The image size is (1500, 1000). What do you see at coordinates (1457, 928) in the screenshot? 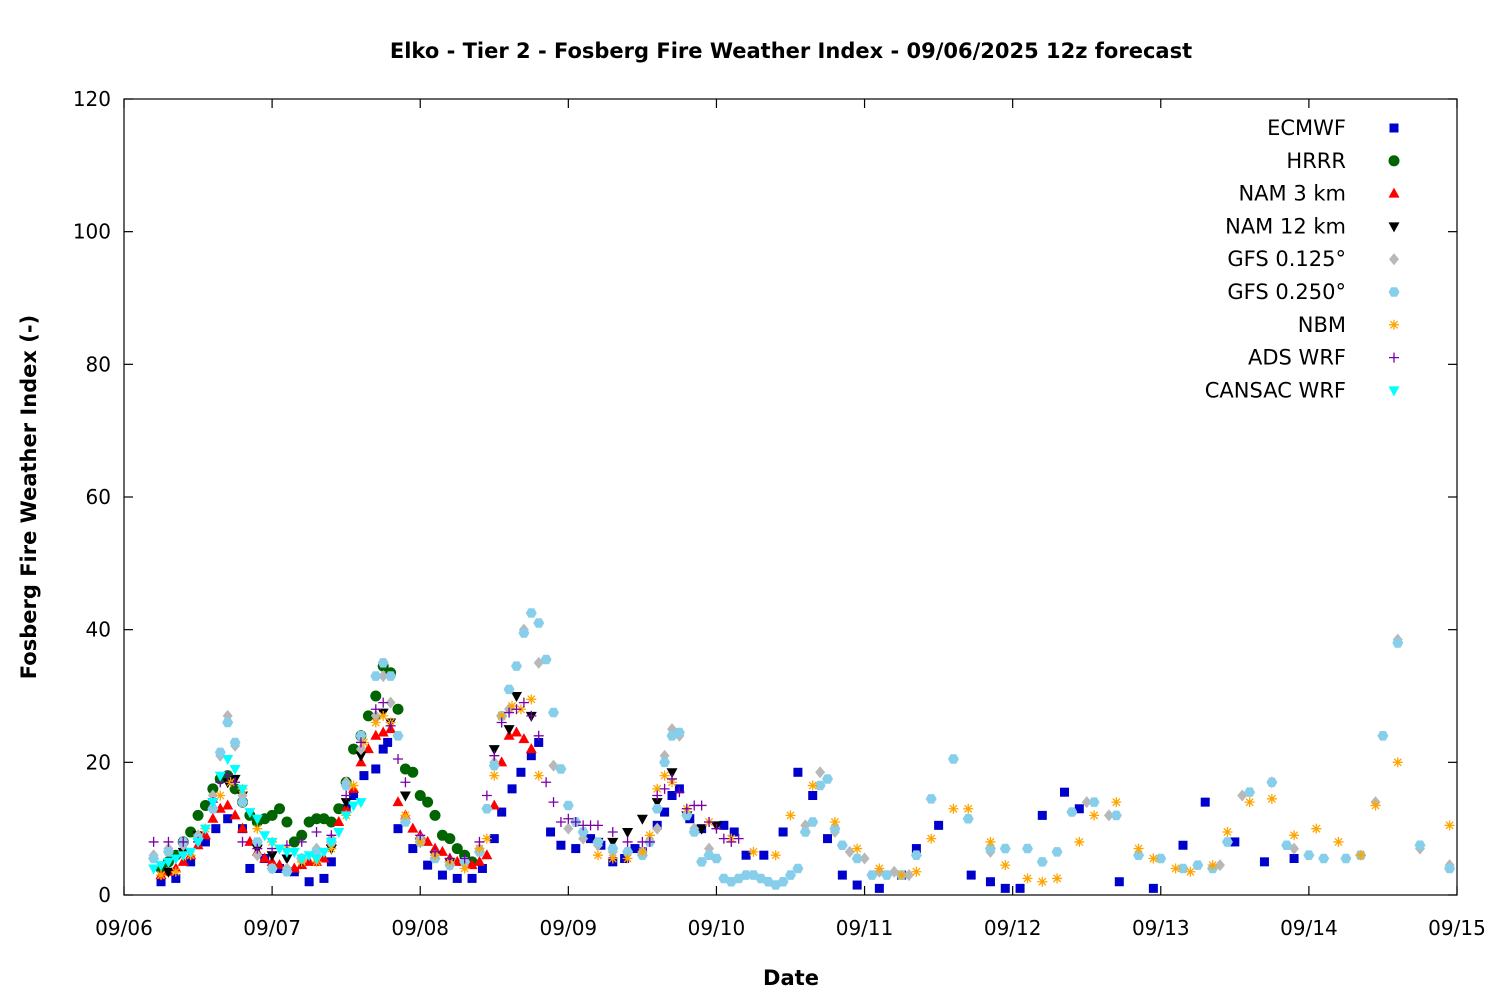
I see `x-tick-label: 09/15` at bounding box center [1457, 928].